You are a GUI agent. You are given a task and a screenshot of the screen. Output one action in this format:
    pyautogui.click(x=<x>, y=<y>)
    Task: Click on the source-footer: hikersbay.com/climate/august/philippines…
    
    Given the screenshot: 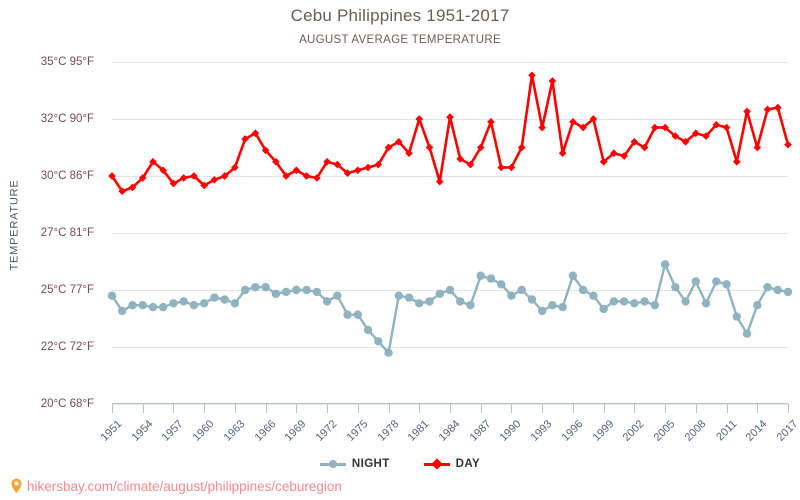 What is the action you would take?
    pyautogui.click(x=176, y=486)
    